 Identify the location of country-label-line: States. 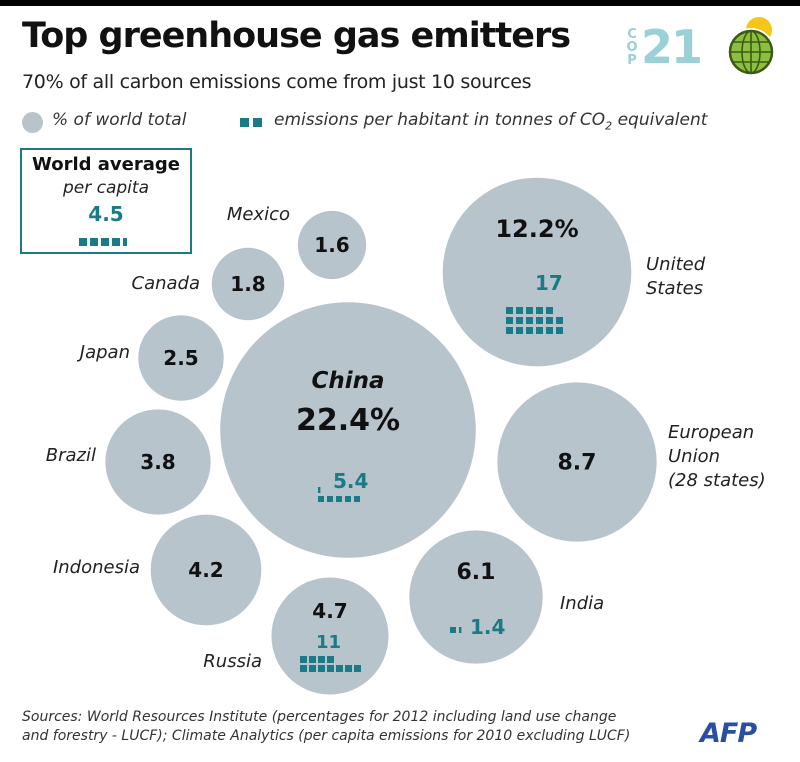
(674, 288).